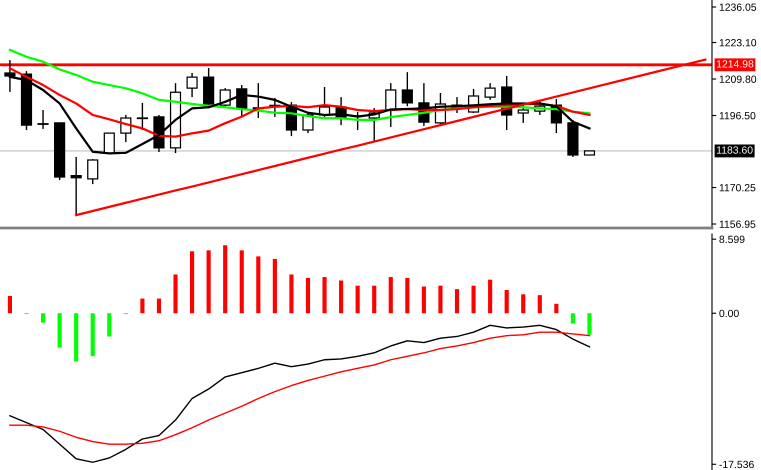 The height and width of the screenshot is (470, 761). Describe the element at coordinates (738, 7) in the screenshot. I see `y-tick-label: 1236.05` at that location.